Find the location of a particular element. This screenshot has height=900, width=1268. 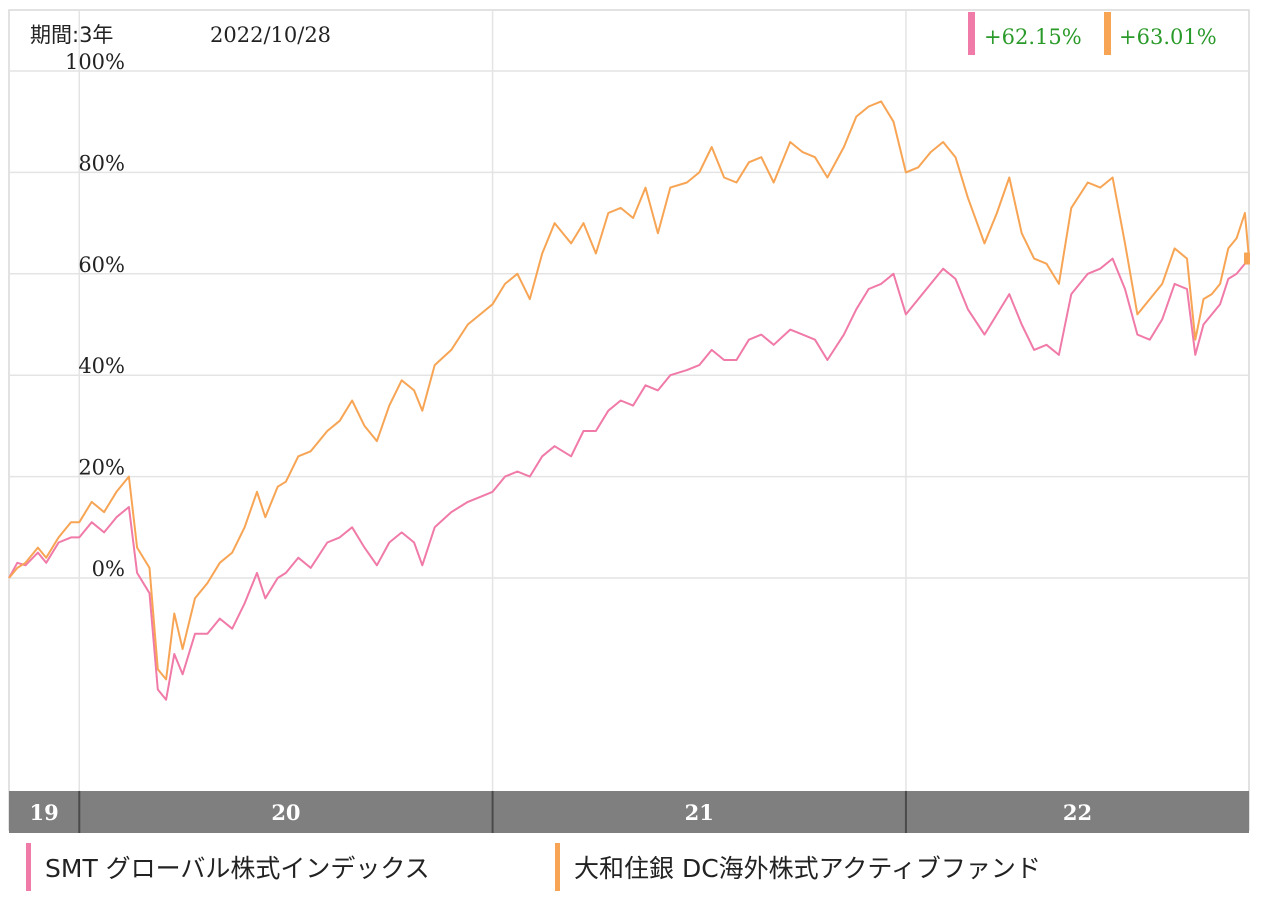

date-label: 2022/10/28 is located at coordinates (270, 35).